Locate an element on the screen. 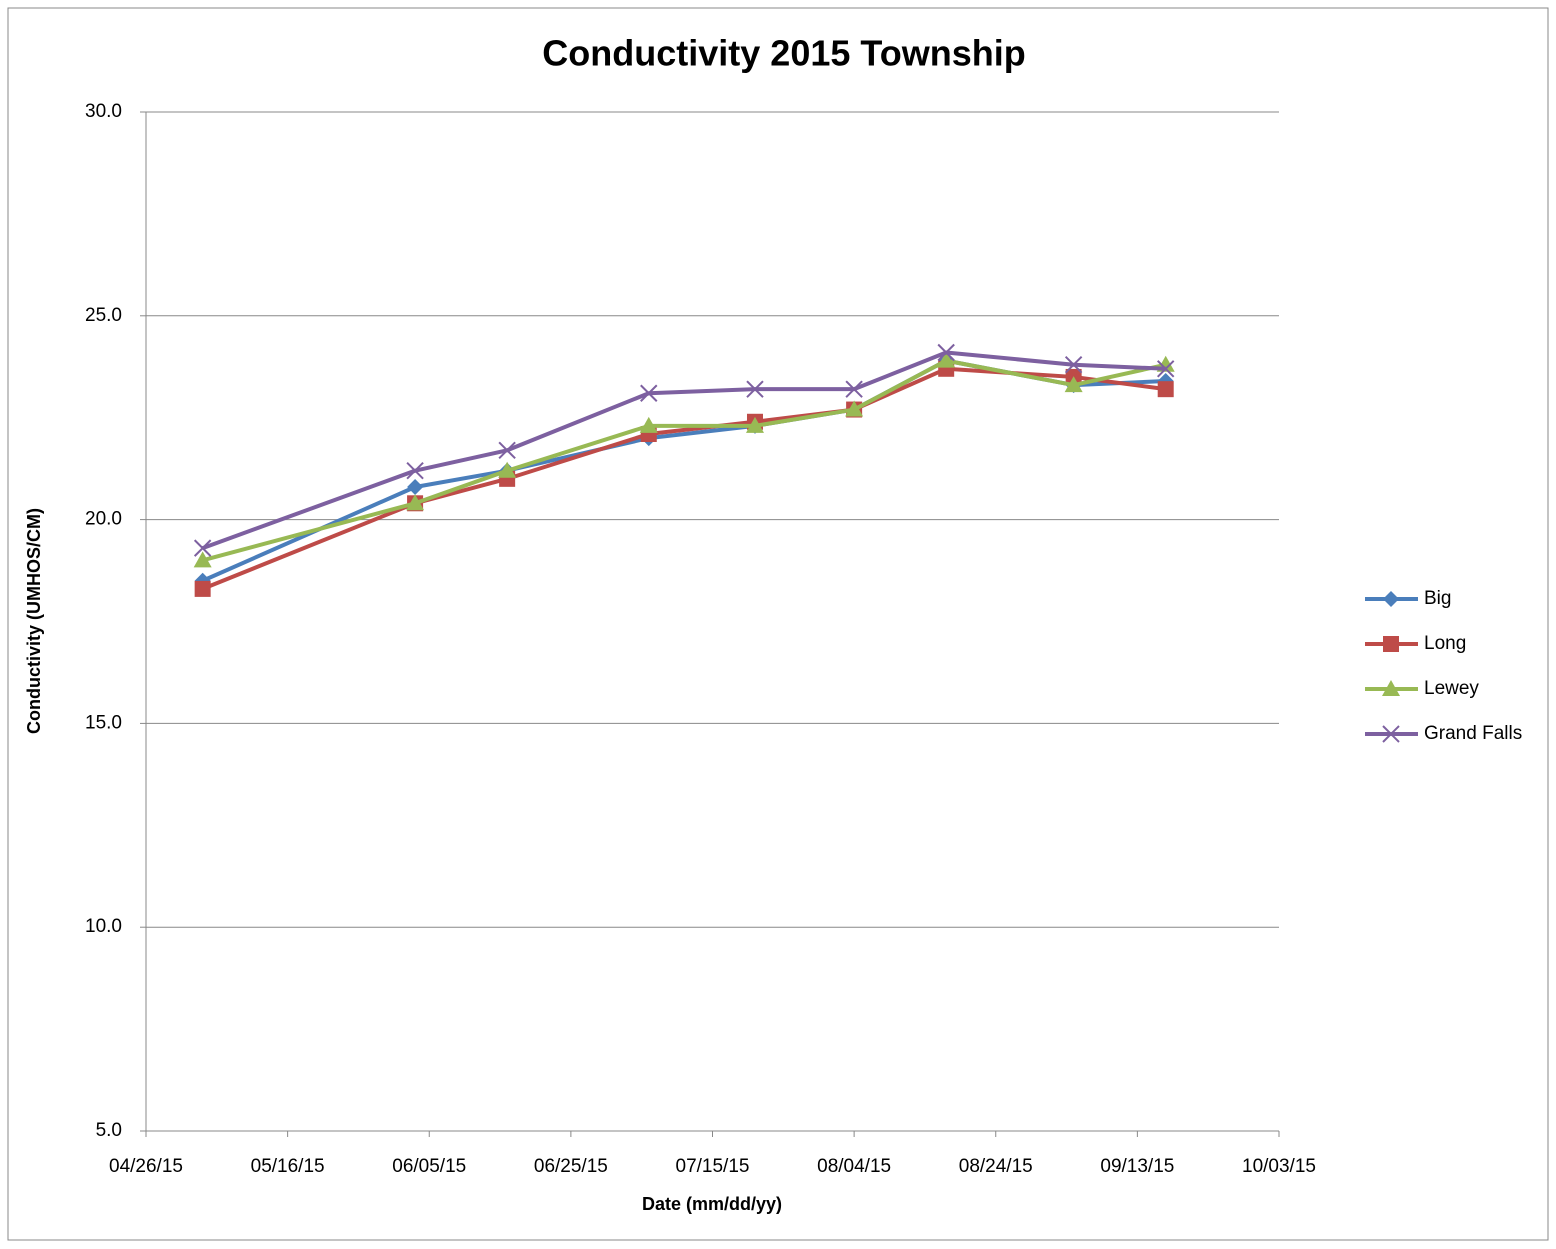  x-tick-label: 06/25/15 is located at coordinates (571, 1166).